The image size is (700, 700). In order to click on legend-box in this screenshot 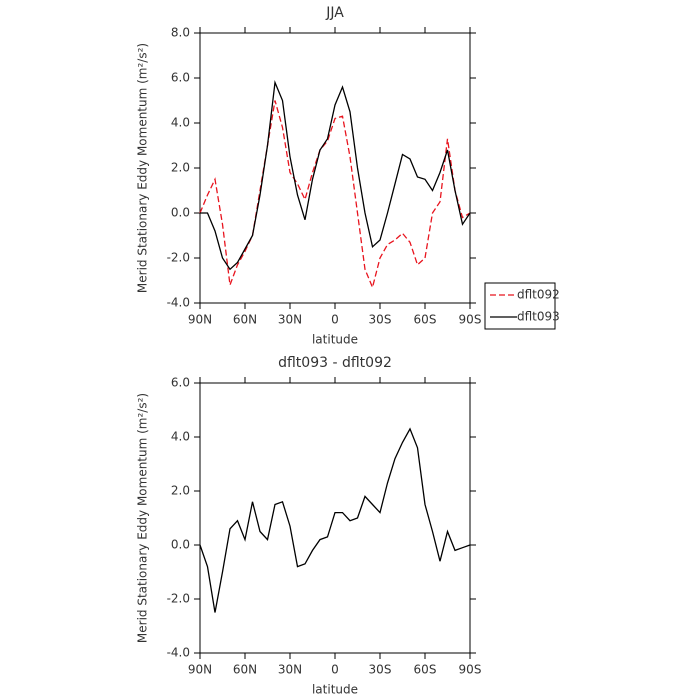, I will do `click(520, 306)`.